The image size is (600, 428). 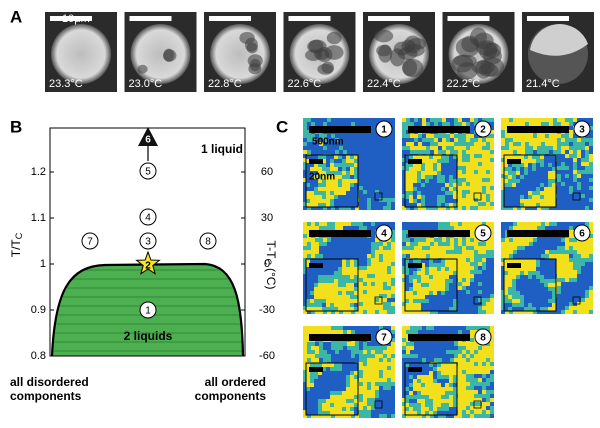 I want to click on y-label-main: T/T, so click(x=16, y=248).